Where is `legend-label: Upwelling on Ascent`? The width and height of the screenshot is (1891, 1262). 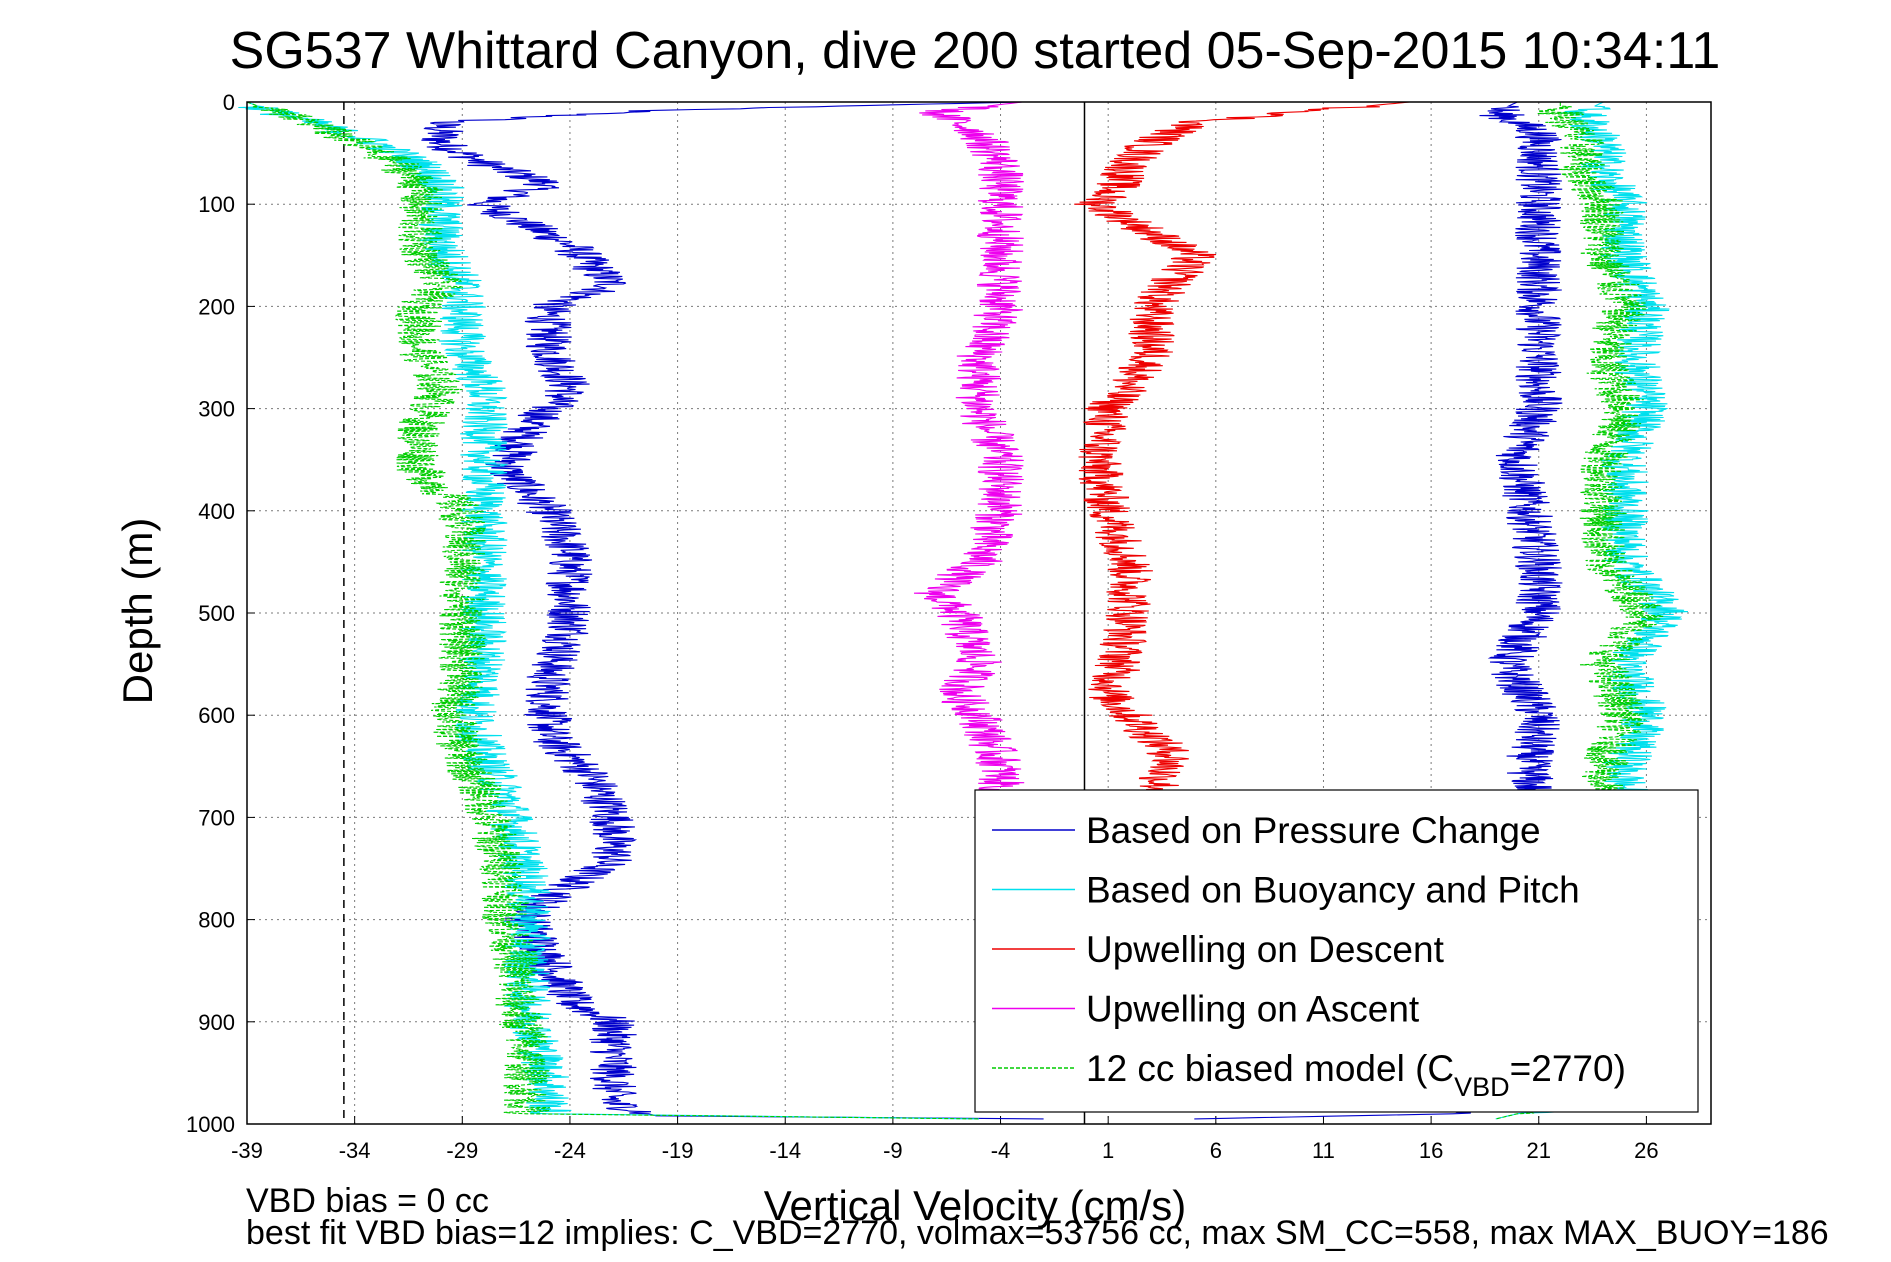 legend-label: Upwelling on Ascent is located at coordinates (1253, 1009).